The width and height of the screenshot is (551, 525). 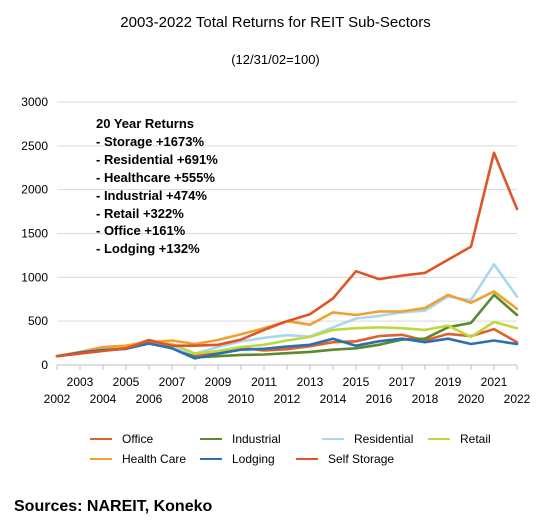 I want to click on annotation-line: - Industrial +474%, so click(x=151, y=195).